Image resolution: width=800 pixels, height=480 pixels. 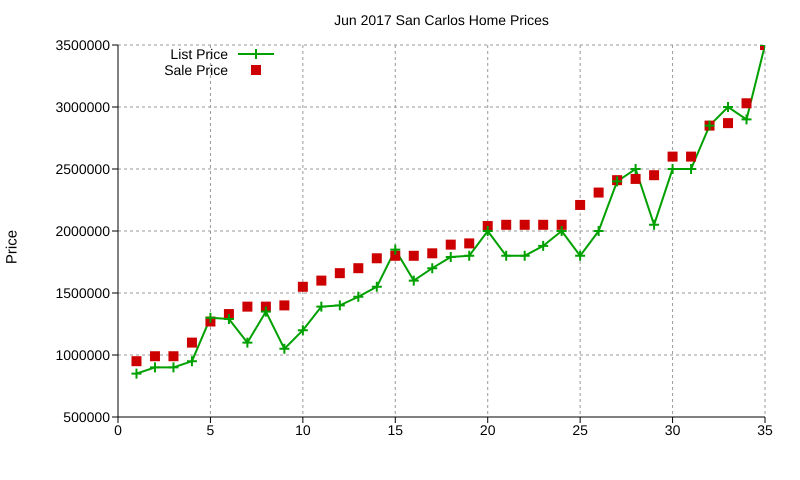 What do you see at coordinates (395, 430) in the screenshot?
I see `x-tick-label: 15` at bounding box center [395, 430].